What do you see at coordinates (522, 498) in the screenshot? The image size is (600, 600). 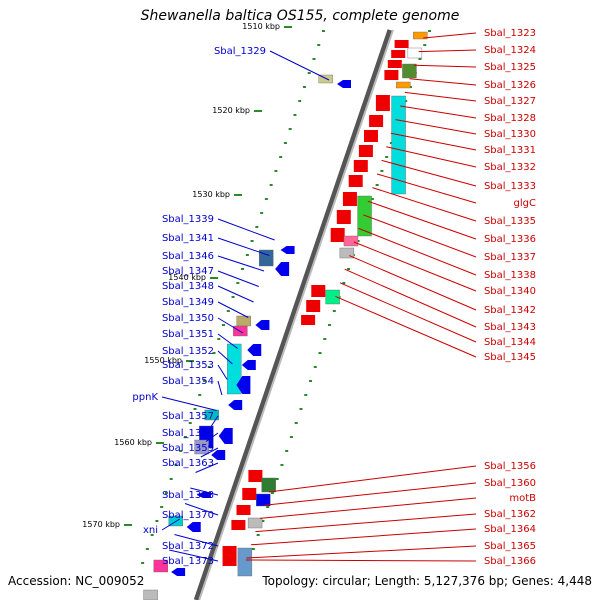 I see `forward-gene-label: motB` at bounding box center [522, 498].